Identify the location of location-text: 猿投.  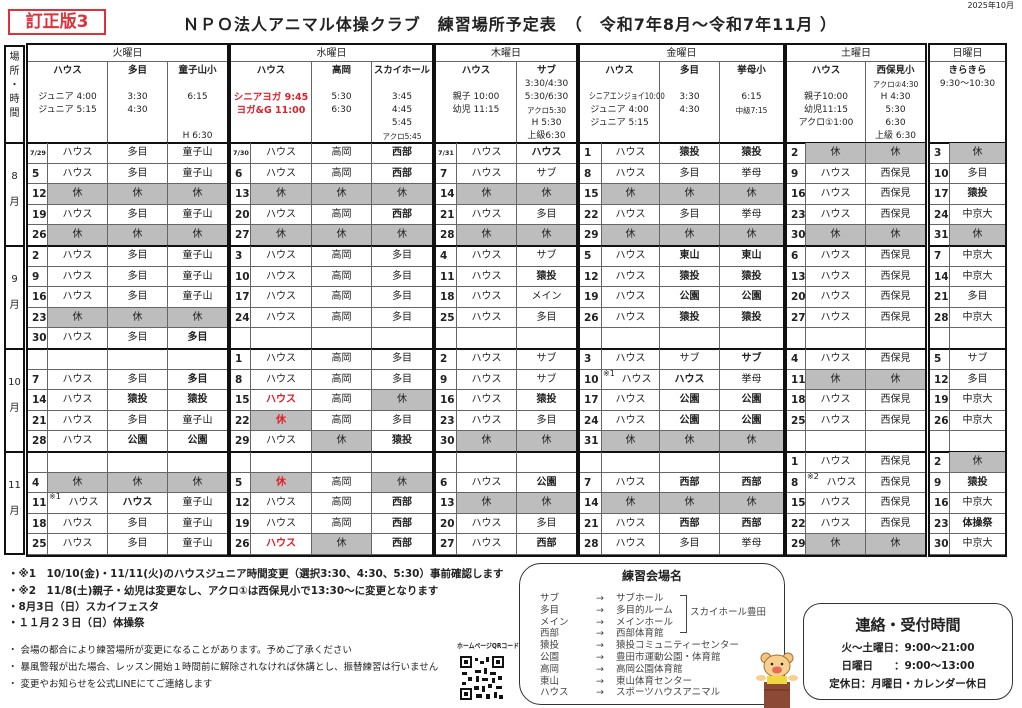
(751, 152).